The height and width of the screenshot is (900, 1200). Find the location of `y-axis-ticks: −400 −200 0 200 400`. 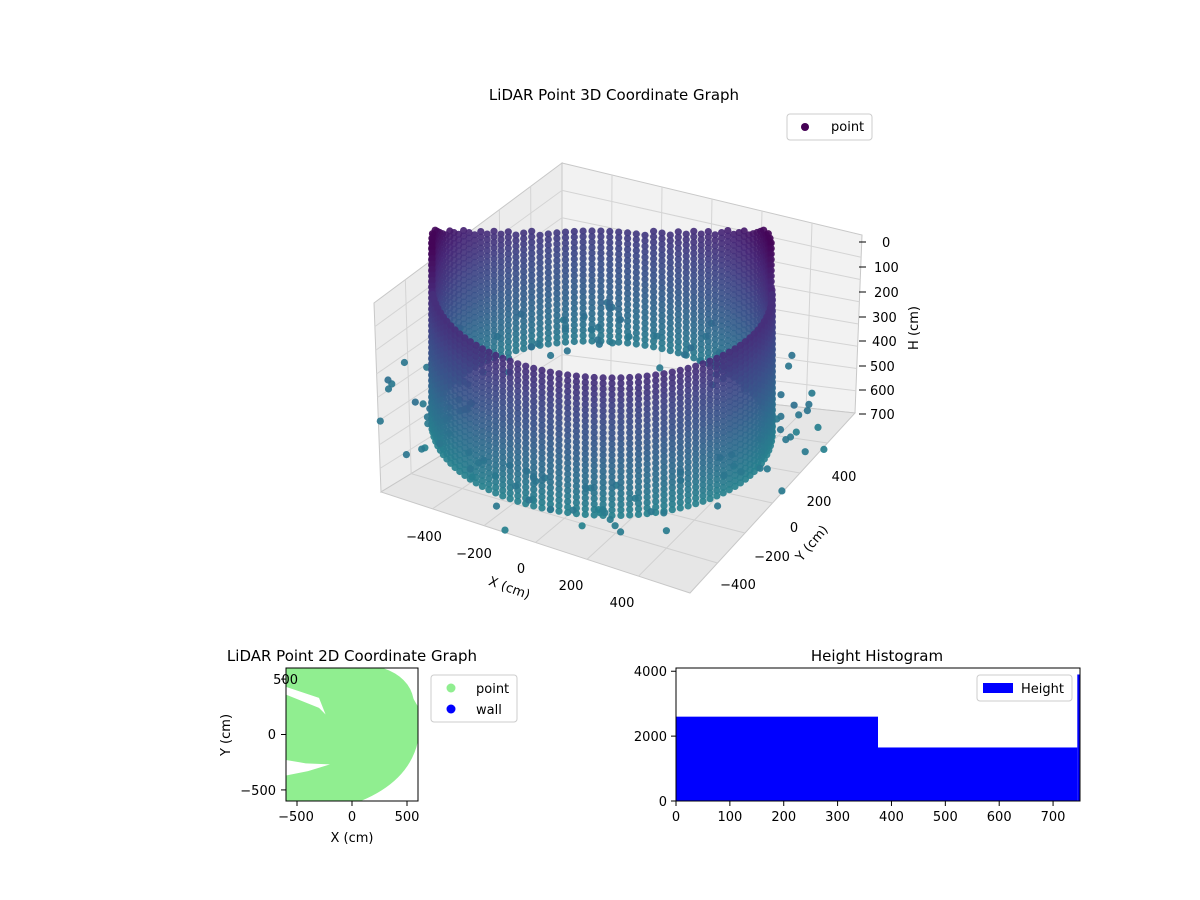

y-axis-ticks: −400 −200 0 200 400 is located at coordinates (788, 531).